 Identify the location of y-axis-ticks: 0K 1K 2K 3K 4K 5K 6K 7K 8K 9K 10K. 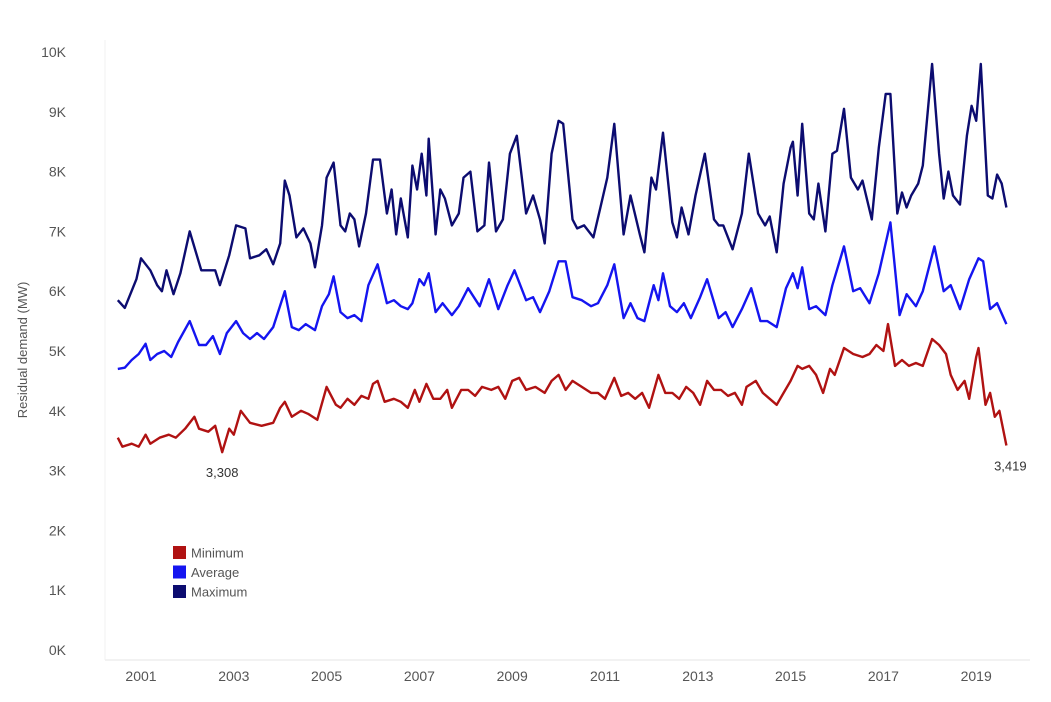
(54, 351).